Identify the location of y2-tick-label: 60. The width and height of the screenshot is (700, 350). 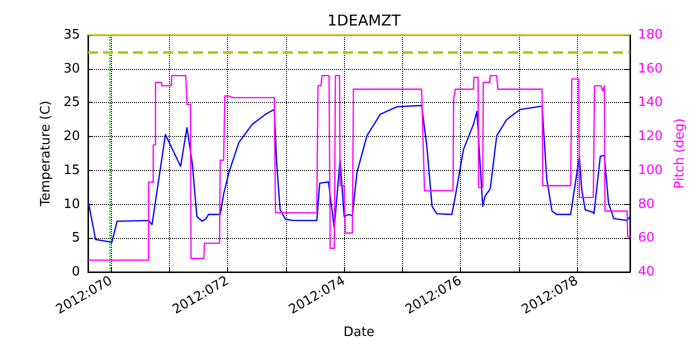
(646, 238).